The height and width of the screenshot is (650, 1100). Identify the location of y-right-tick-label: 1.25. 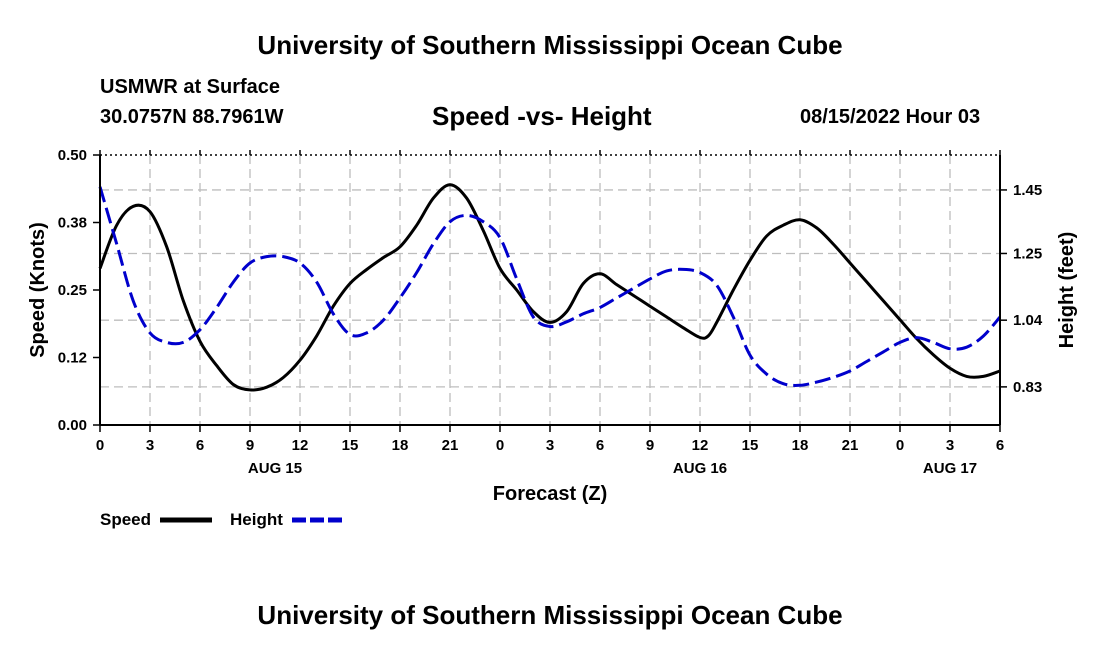
(1027, 253).